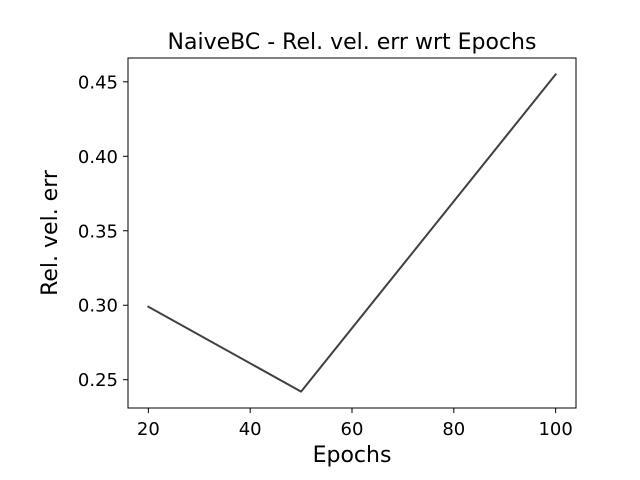 The width and height of the screenshot is (640, 480). I want to click on y-tick-label: 0.40, so click(98, 157).